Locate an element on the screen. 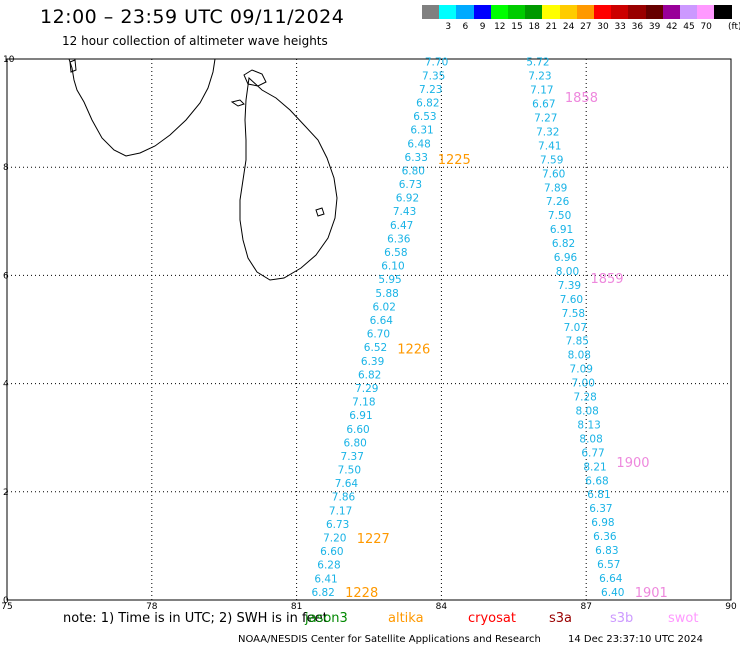 The image size is (740, 650). wave-height-value: 6.37 is located at coordinates (600, 509).